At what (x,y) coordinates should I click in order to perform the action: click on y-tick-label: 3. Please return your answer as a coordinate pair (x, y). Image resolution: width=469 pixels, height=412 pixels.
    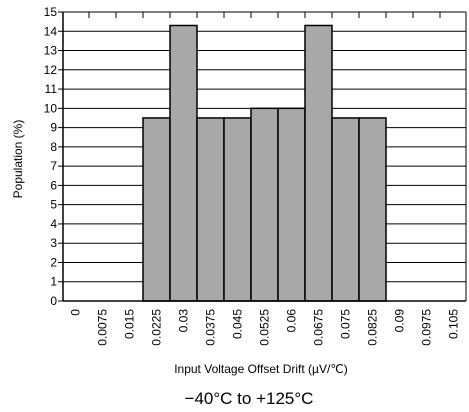
    Looking at the image, I should click on (53, 243).